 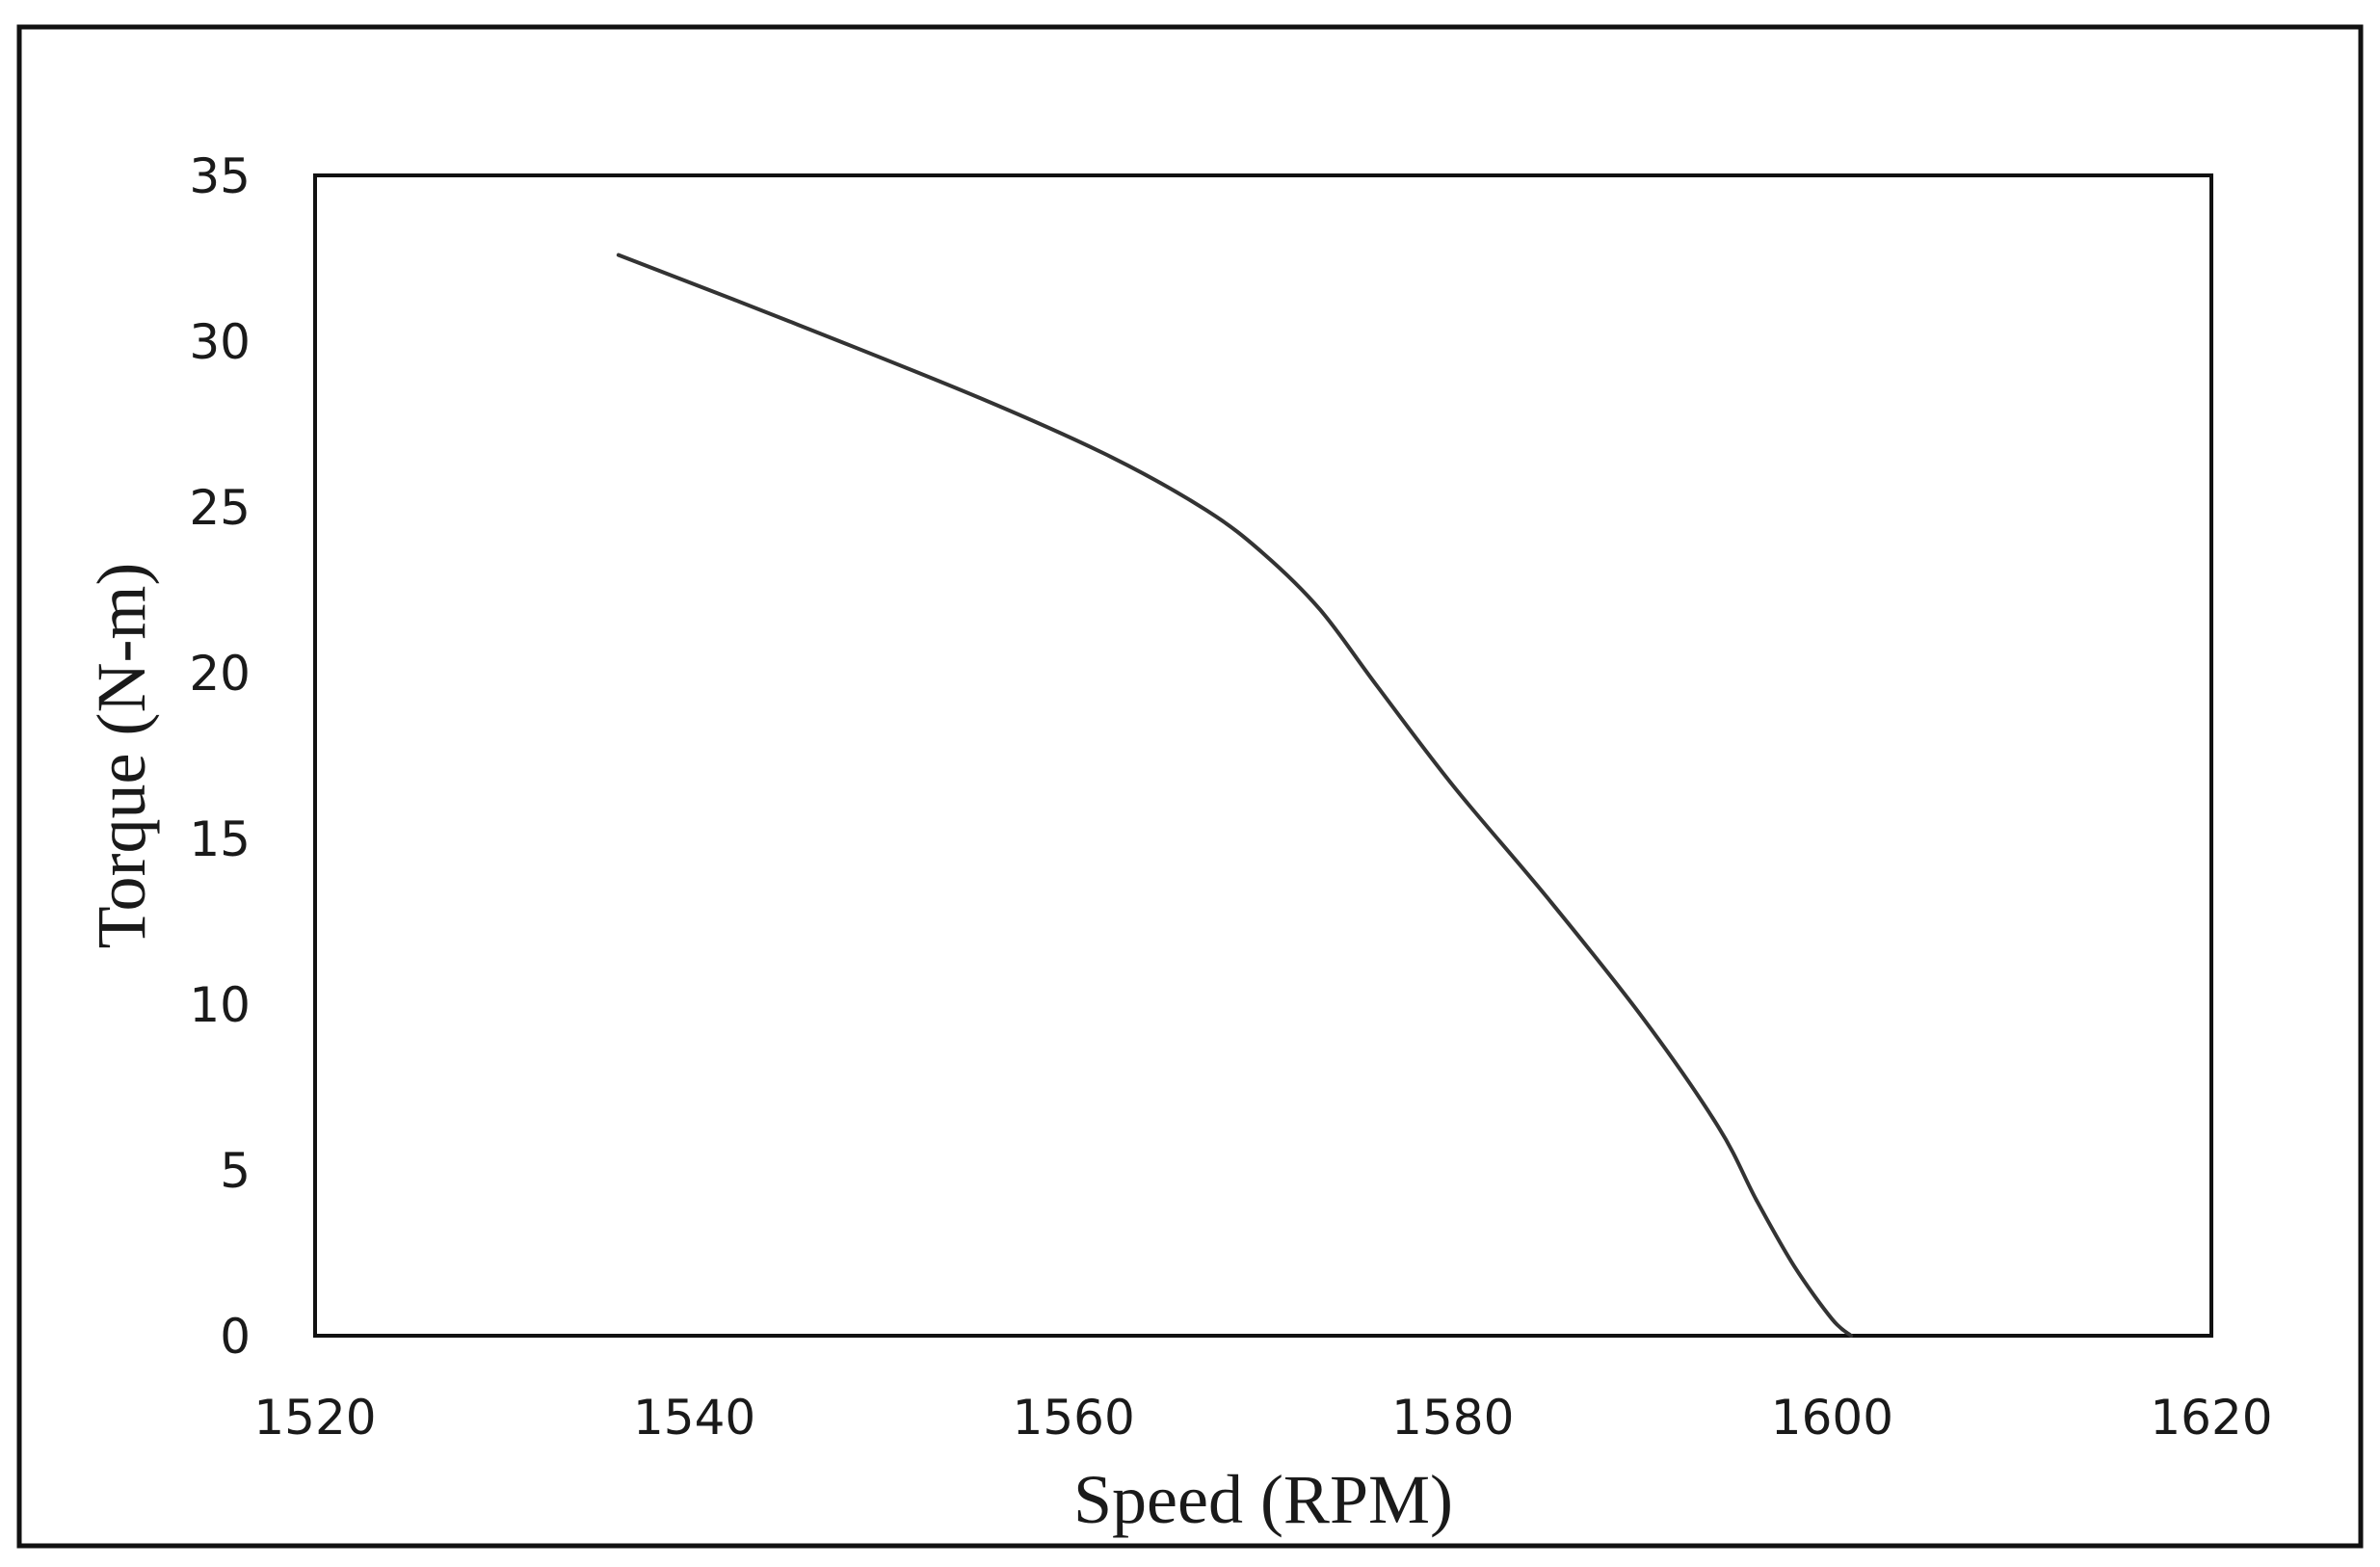 What do you see at coordinates (220, 342) in the screenshot?
I see `y-tick-label: 30` at bounding box center [220, 342].